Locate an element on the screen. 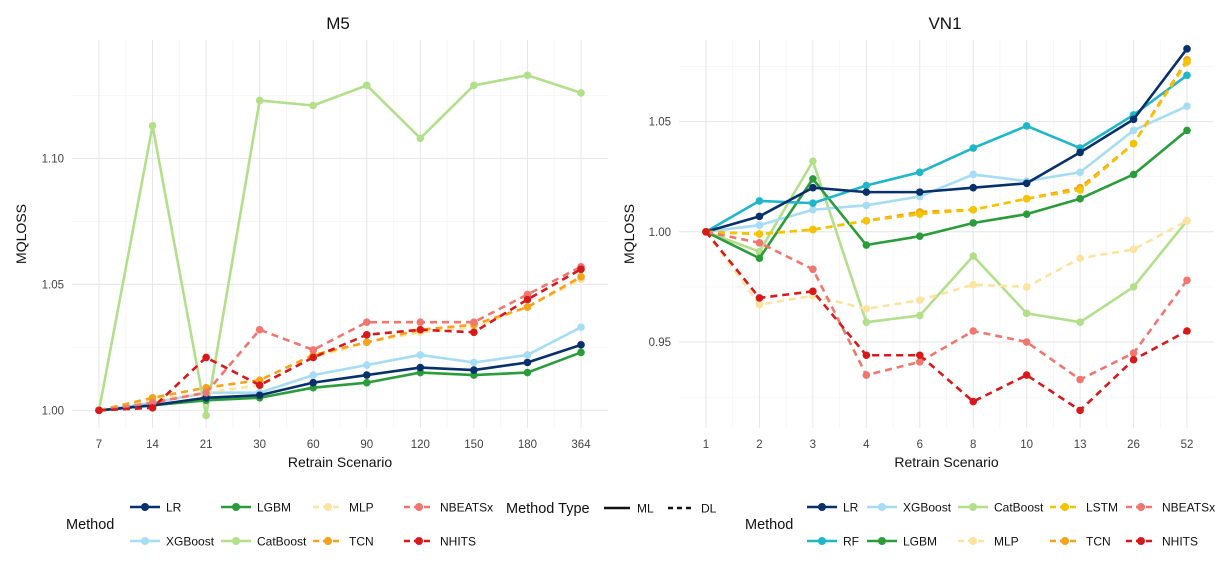  x-tick-label: 2 is located at coordinates (759, 445).